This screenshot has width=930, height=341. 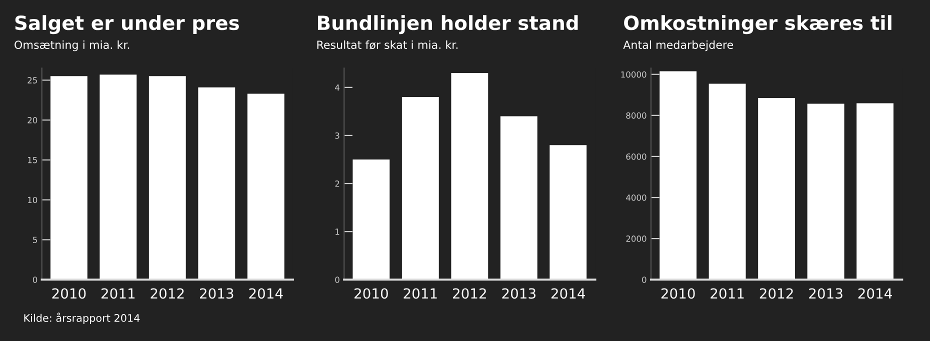 What do you see at coordinates (32, 80) in the screenshot?
I see `y-tick-label: 25` at bounding box center [32, 80].